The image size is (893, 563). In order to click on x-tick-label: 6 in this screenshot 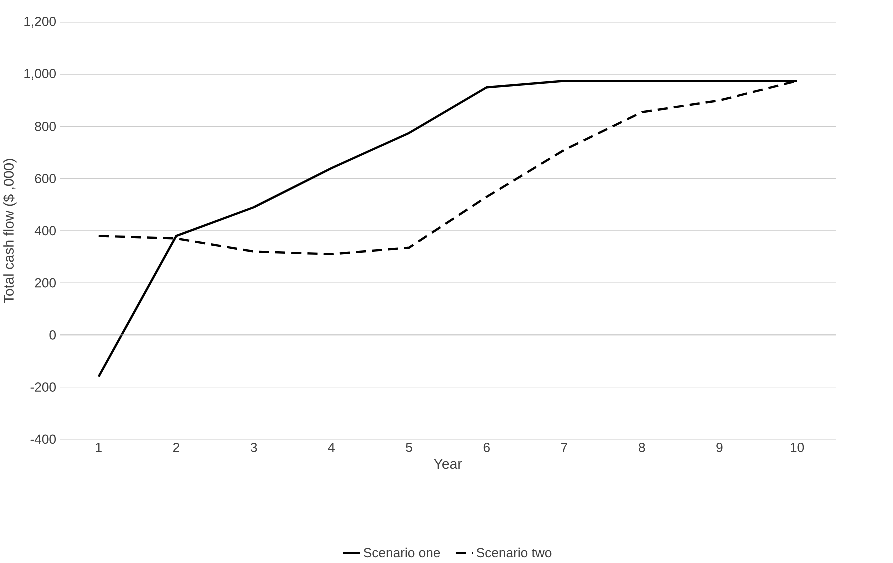, I will do `click(487, 447)`.